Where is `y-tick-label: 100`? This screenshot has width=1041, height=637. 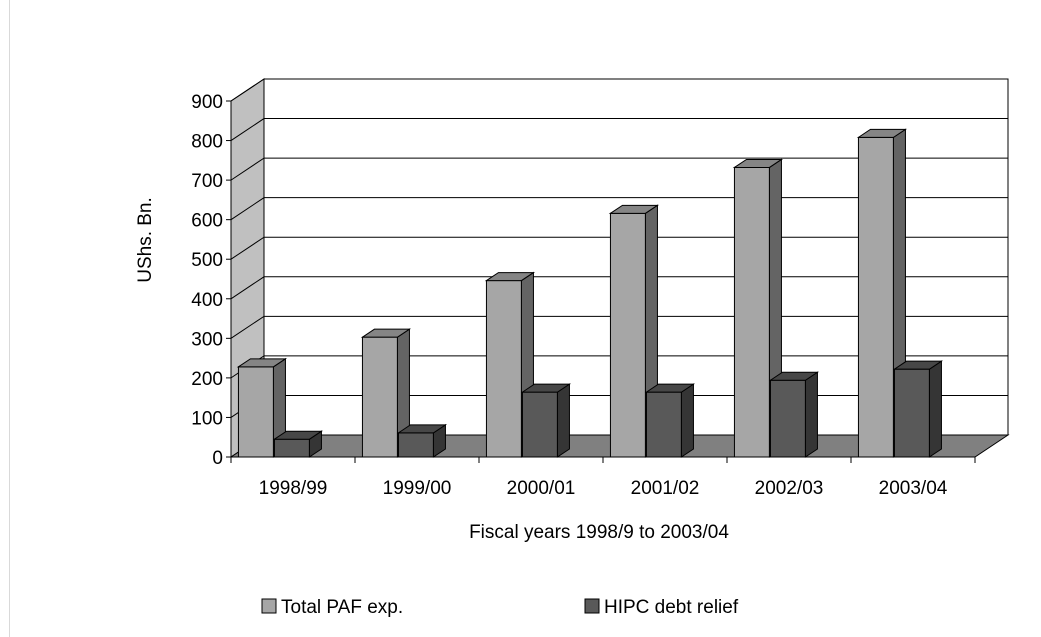
y-tick-label: 100 is located at coordinates (207, 418).